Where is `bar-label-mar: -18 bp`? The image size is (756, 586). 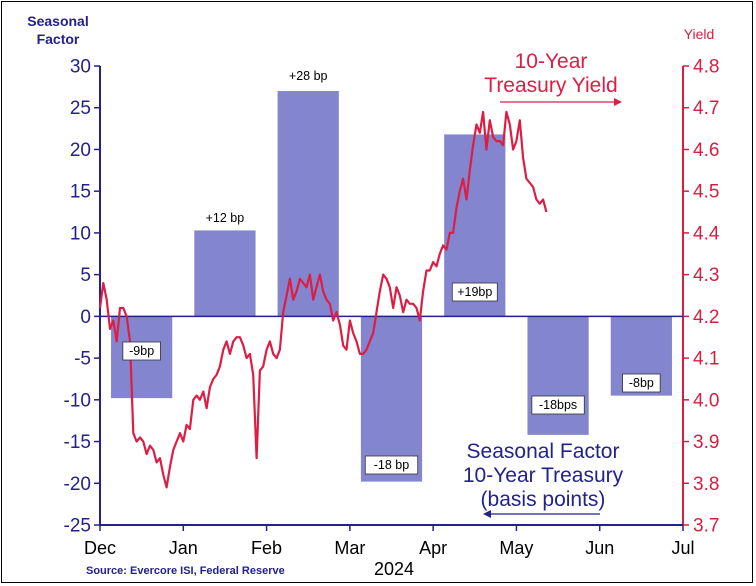
bar-label-mar: -18 bp is located at coordinates (391, 465).